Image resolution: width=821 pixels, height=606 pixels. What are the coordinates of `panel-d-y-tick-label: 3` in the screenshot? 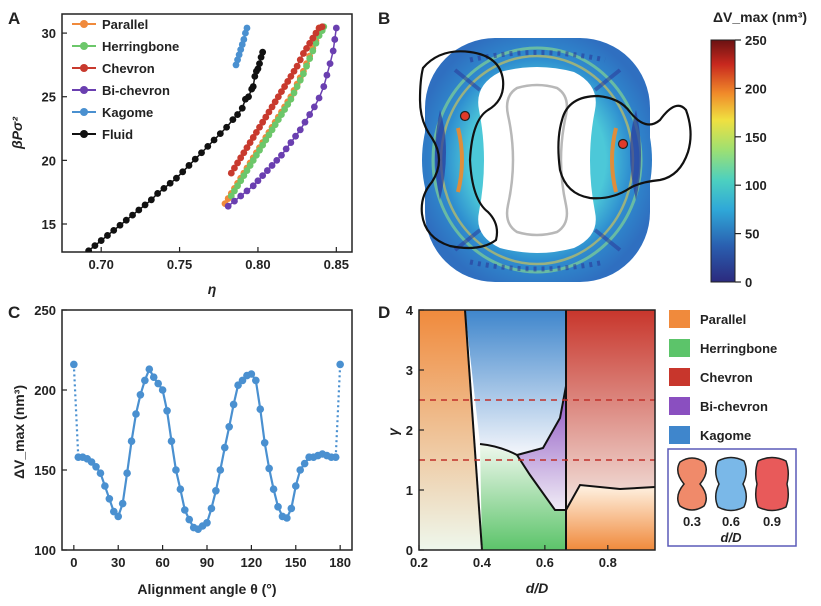 It's located at (409, 370).